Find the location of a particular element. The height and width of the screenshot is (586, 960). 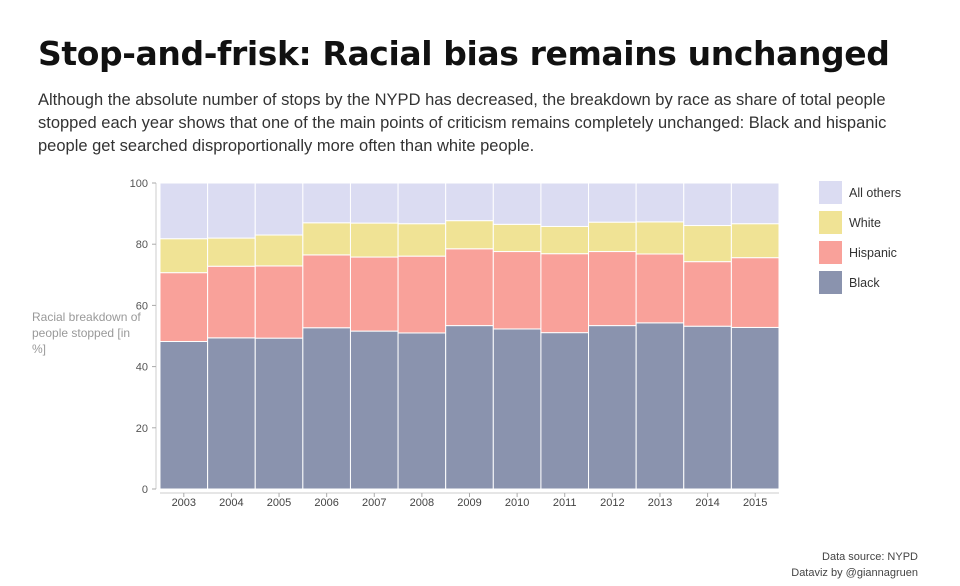

bar-hispanic-2007 is located at coordinates (374, 294).